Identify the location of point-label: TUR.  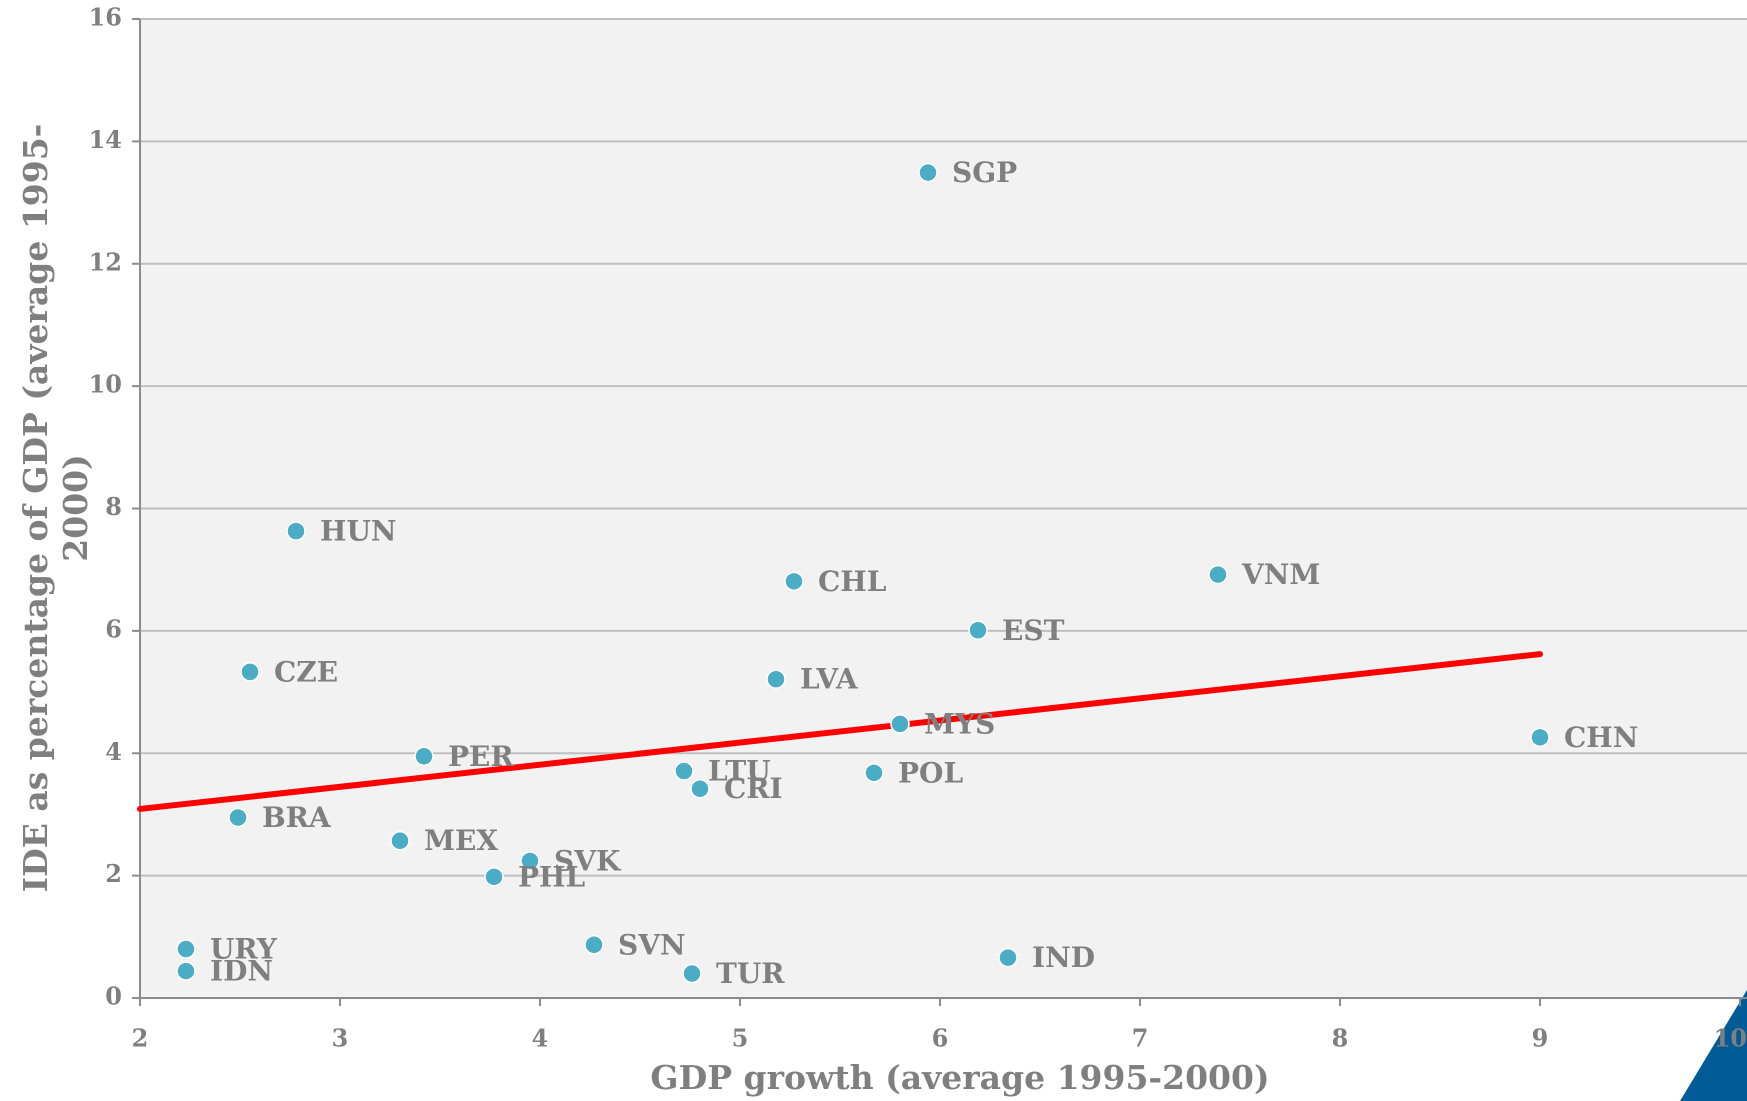
(750, 973).